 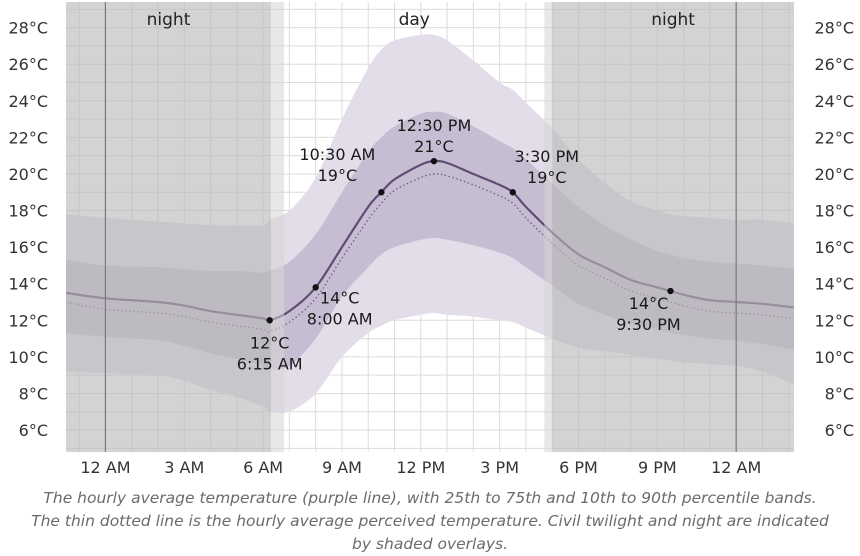 What do you see at coordinates (834, 174) in the screenshot?
I see `y-tick-label-right: 20°C` at bounding box center [834, 174].